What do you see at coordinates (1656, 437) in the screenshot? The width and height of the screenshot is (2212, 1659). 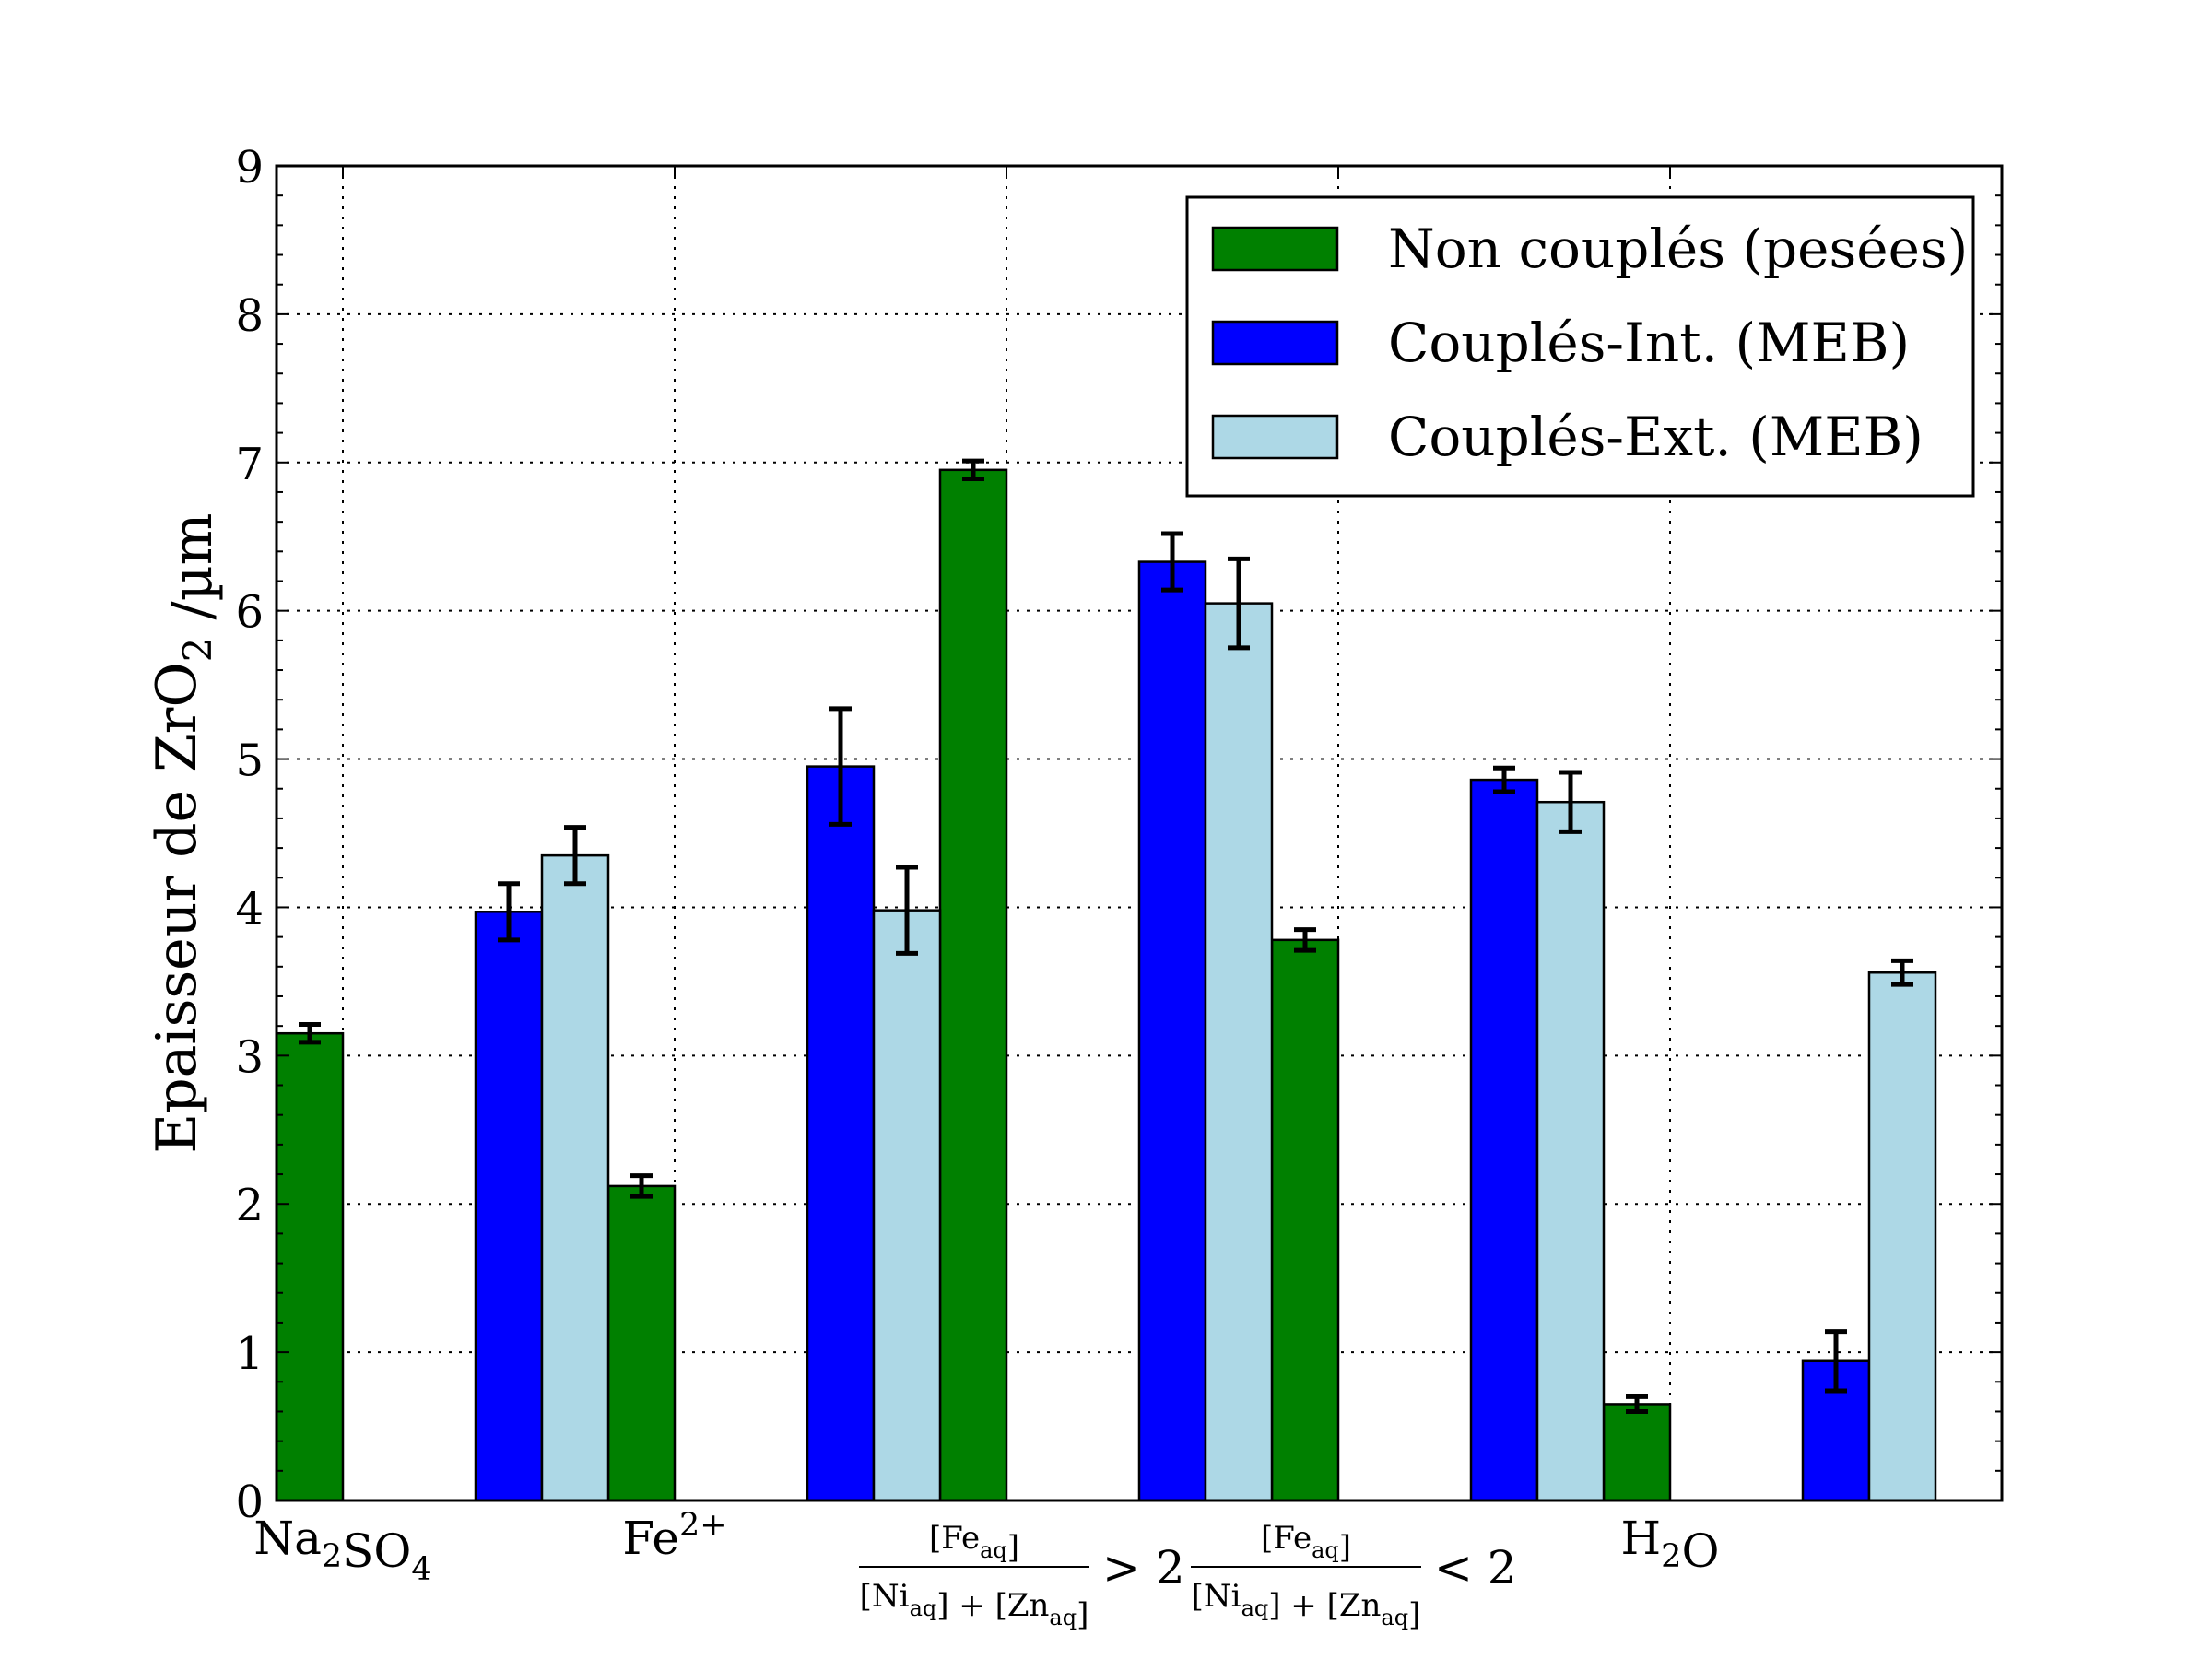 I see `legend-label: Couplés-Ext. (MEB)` at bounding box center [1656, 437].